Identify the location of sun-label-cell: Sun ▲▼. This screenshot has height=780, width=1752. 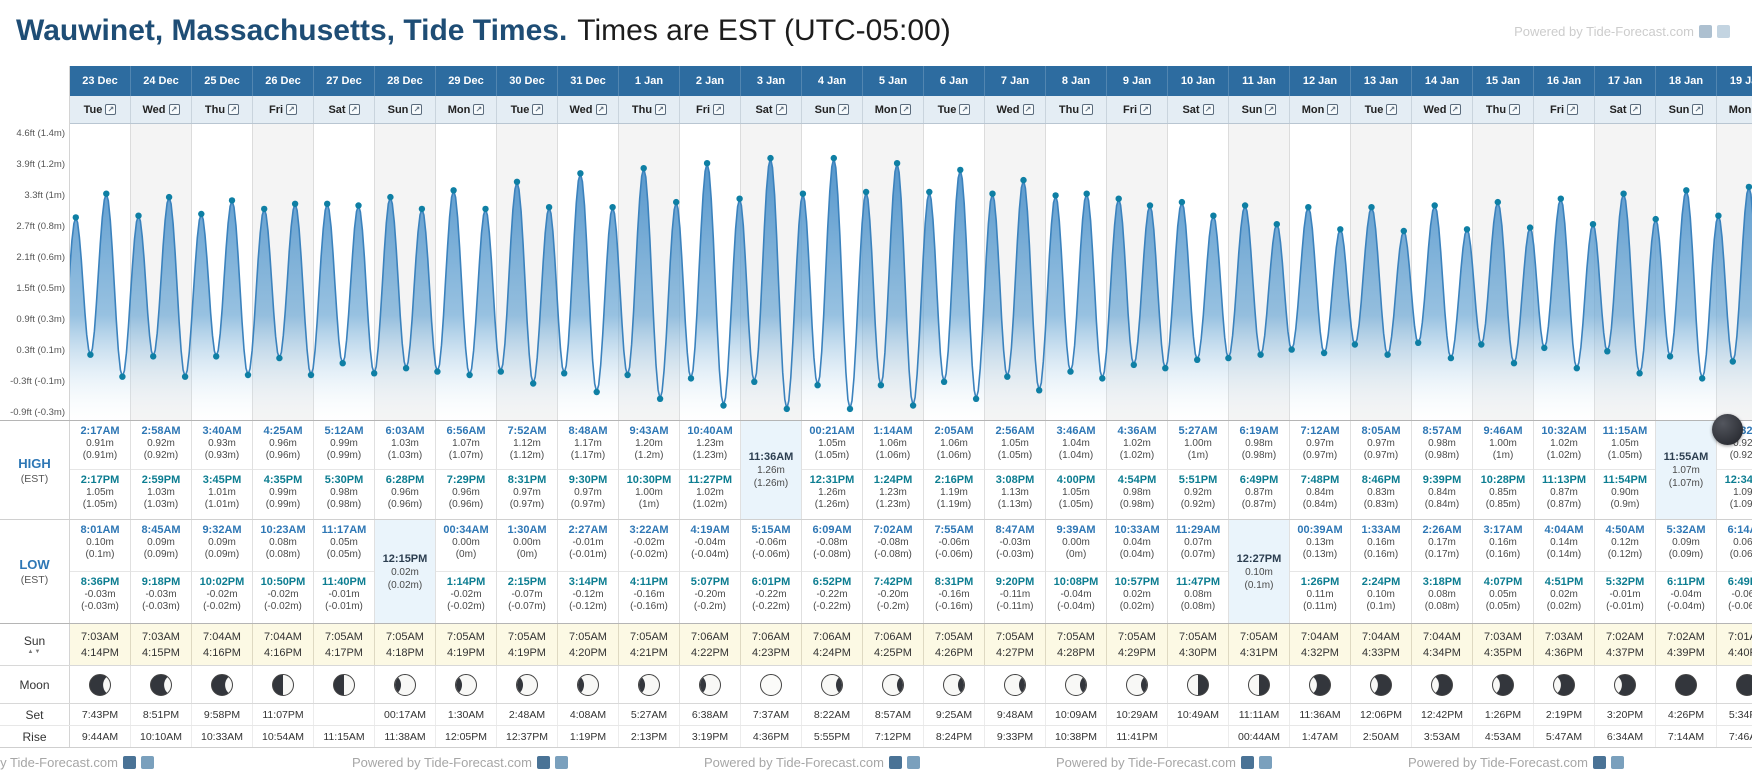
(35, 644).